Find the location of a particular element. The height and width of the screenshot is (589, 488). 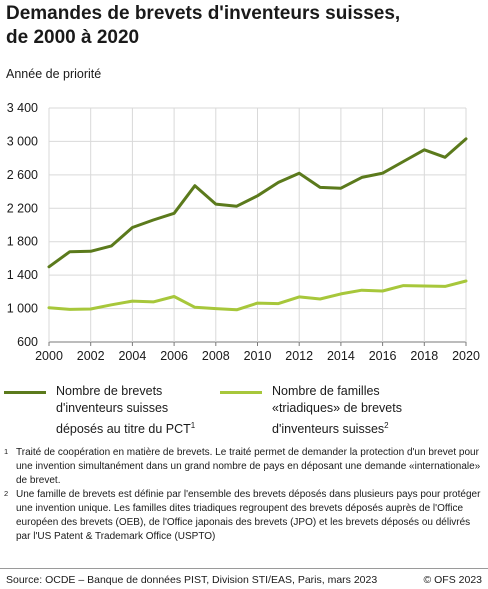

x-tick-label: 2016 is located at coordinates (383, 356).